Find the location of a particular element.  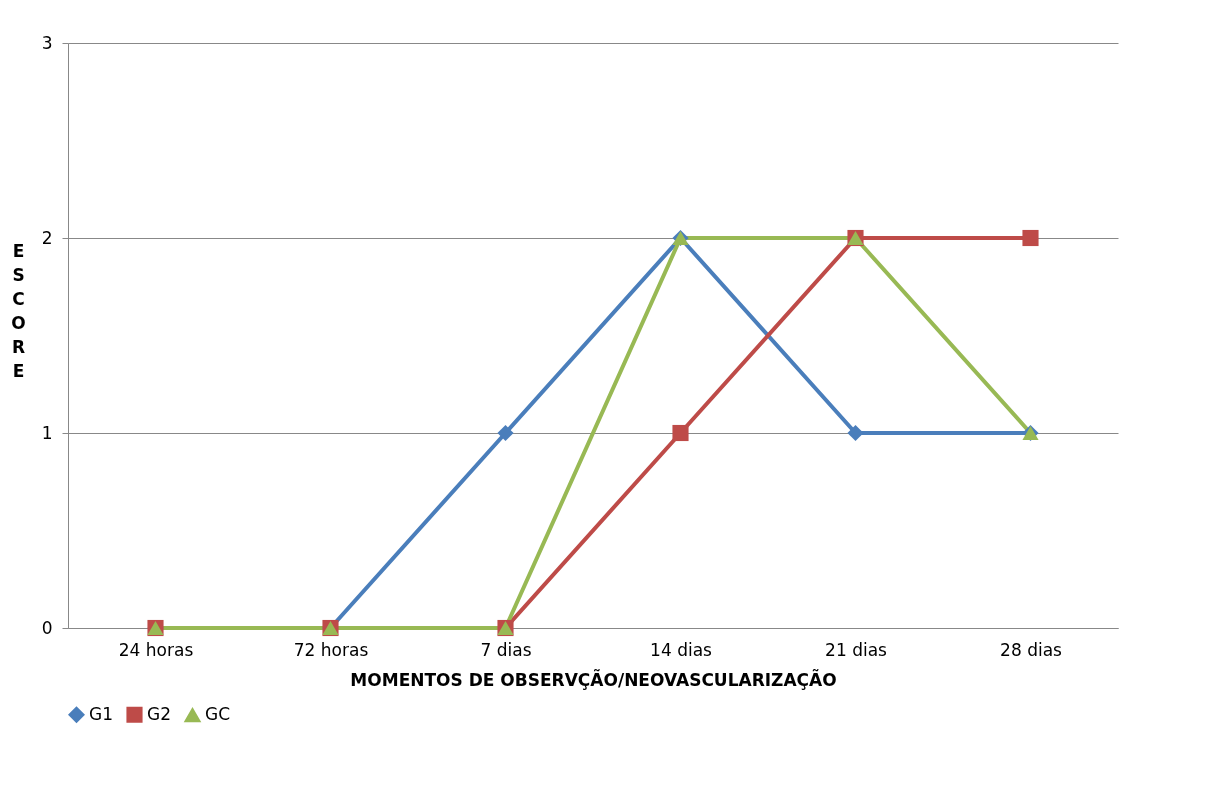

x-tick-label: 14 dias is located at coordinates (681, 649).